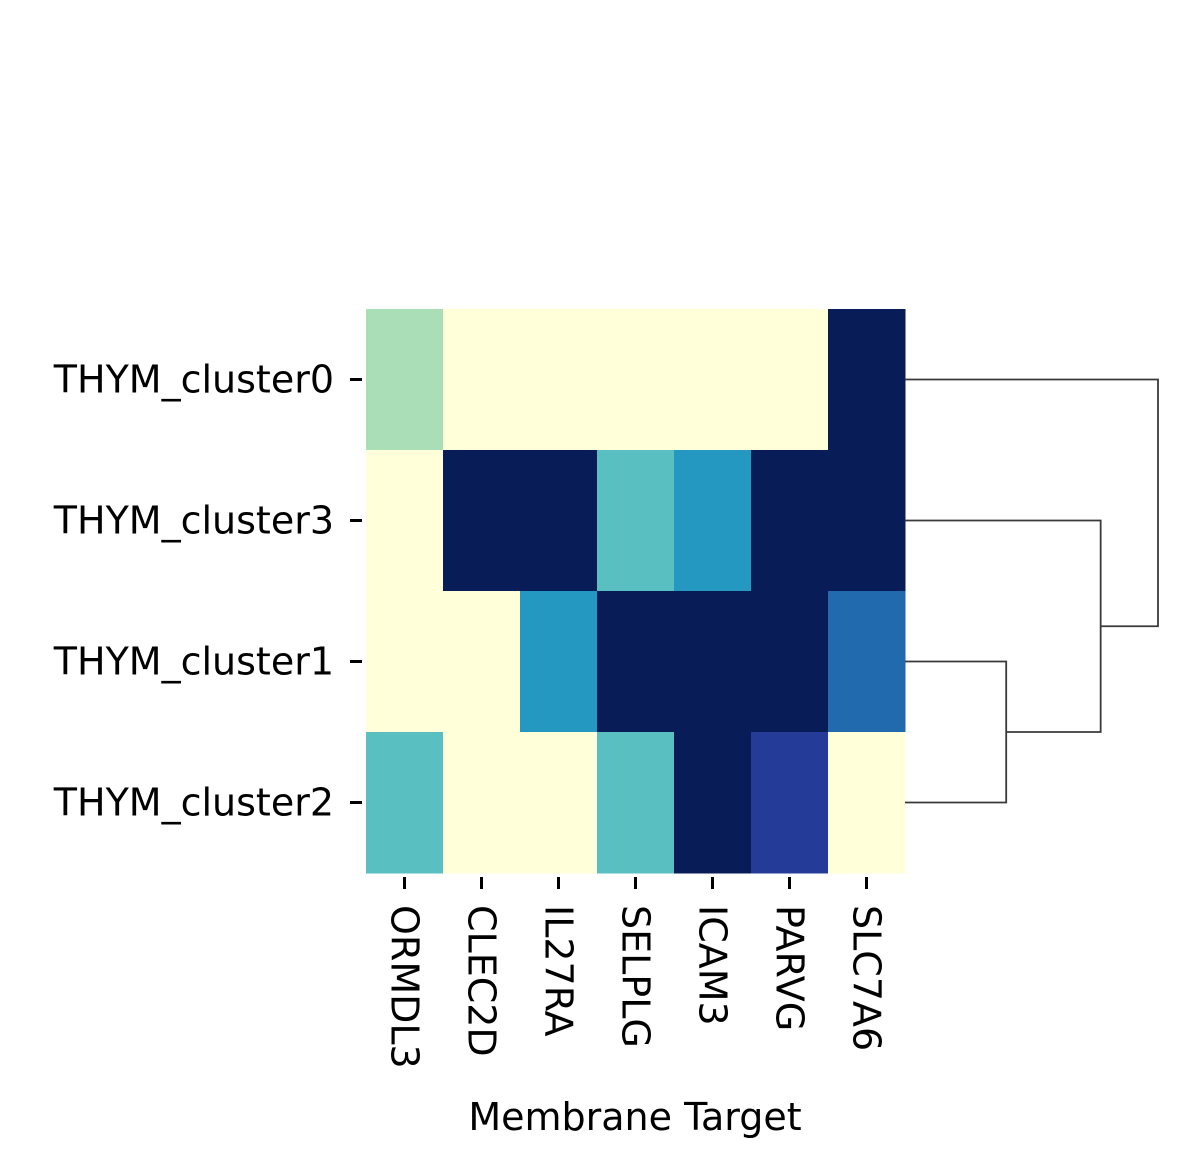 This screenshot has width=1200, height=1170. What do you see at coordinates (405, 987) in the screenshot?
I see `column-tick-label: ORMDL3` at bounding box center [405, 987].